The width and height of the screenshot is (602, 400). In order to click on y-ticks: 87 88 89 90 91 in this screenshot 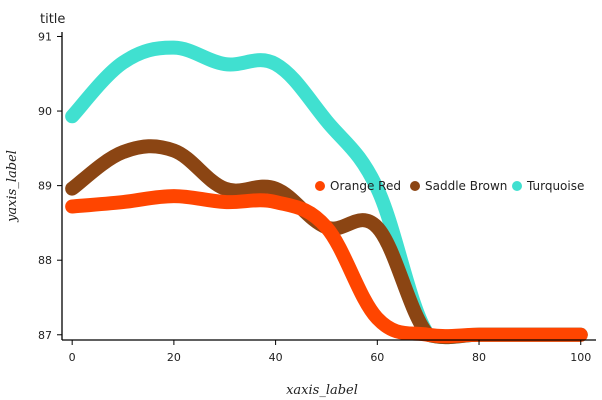, I will do `click(50, 186)`.